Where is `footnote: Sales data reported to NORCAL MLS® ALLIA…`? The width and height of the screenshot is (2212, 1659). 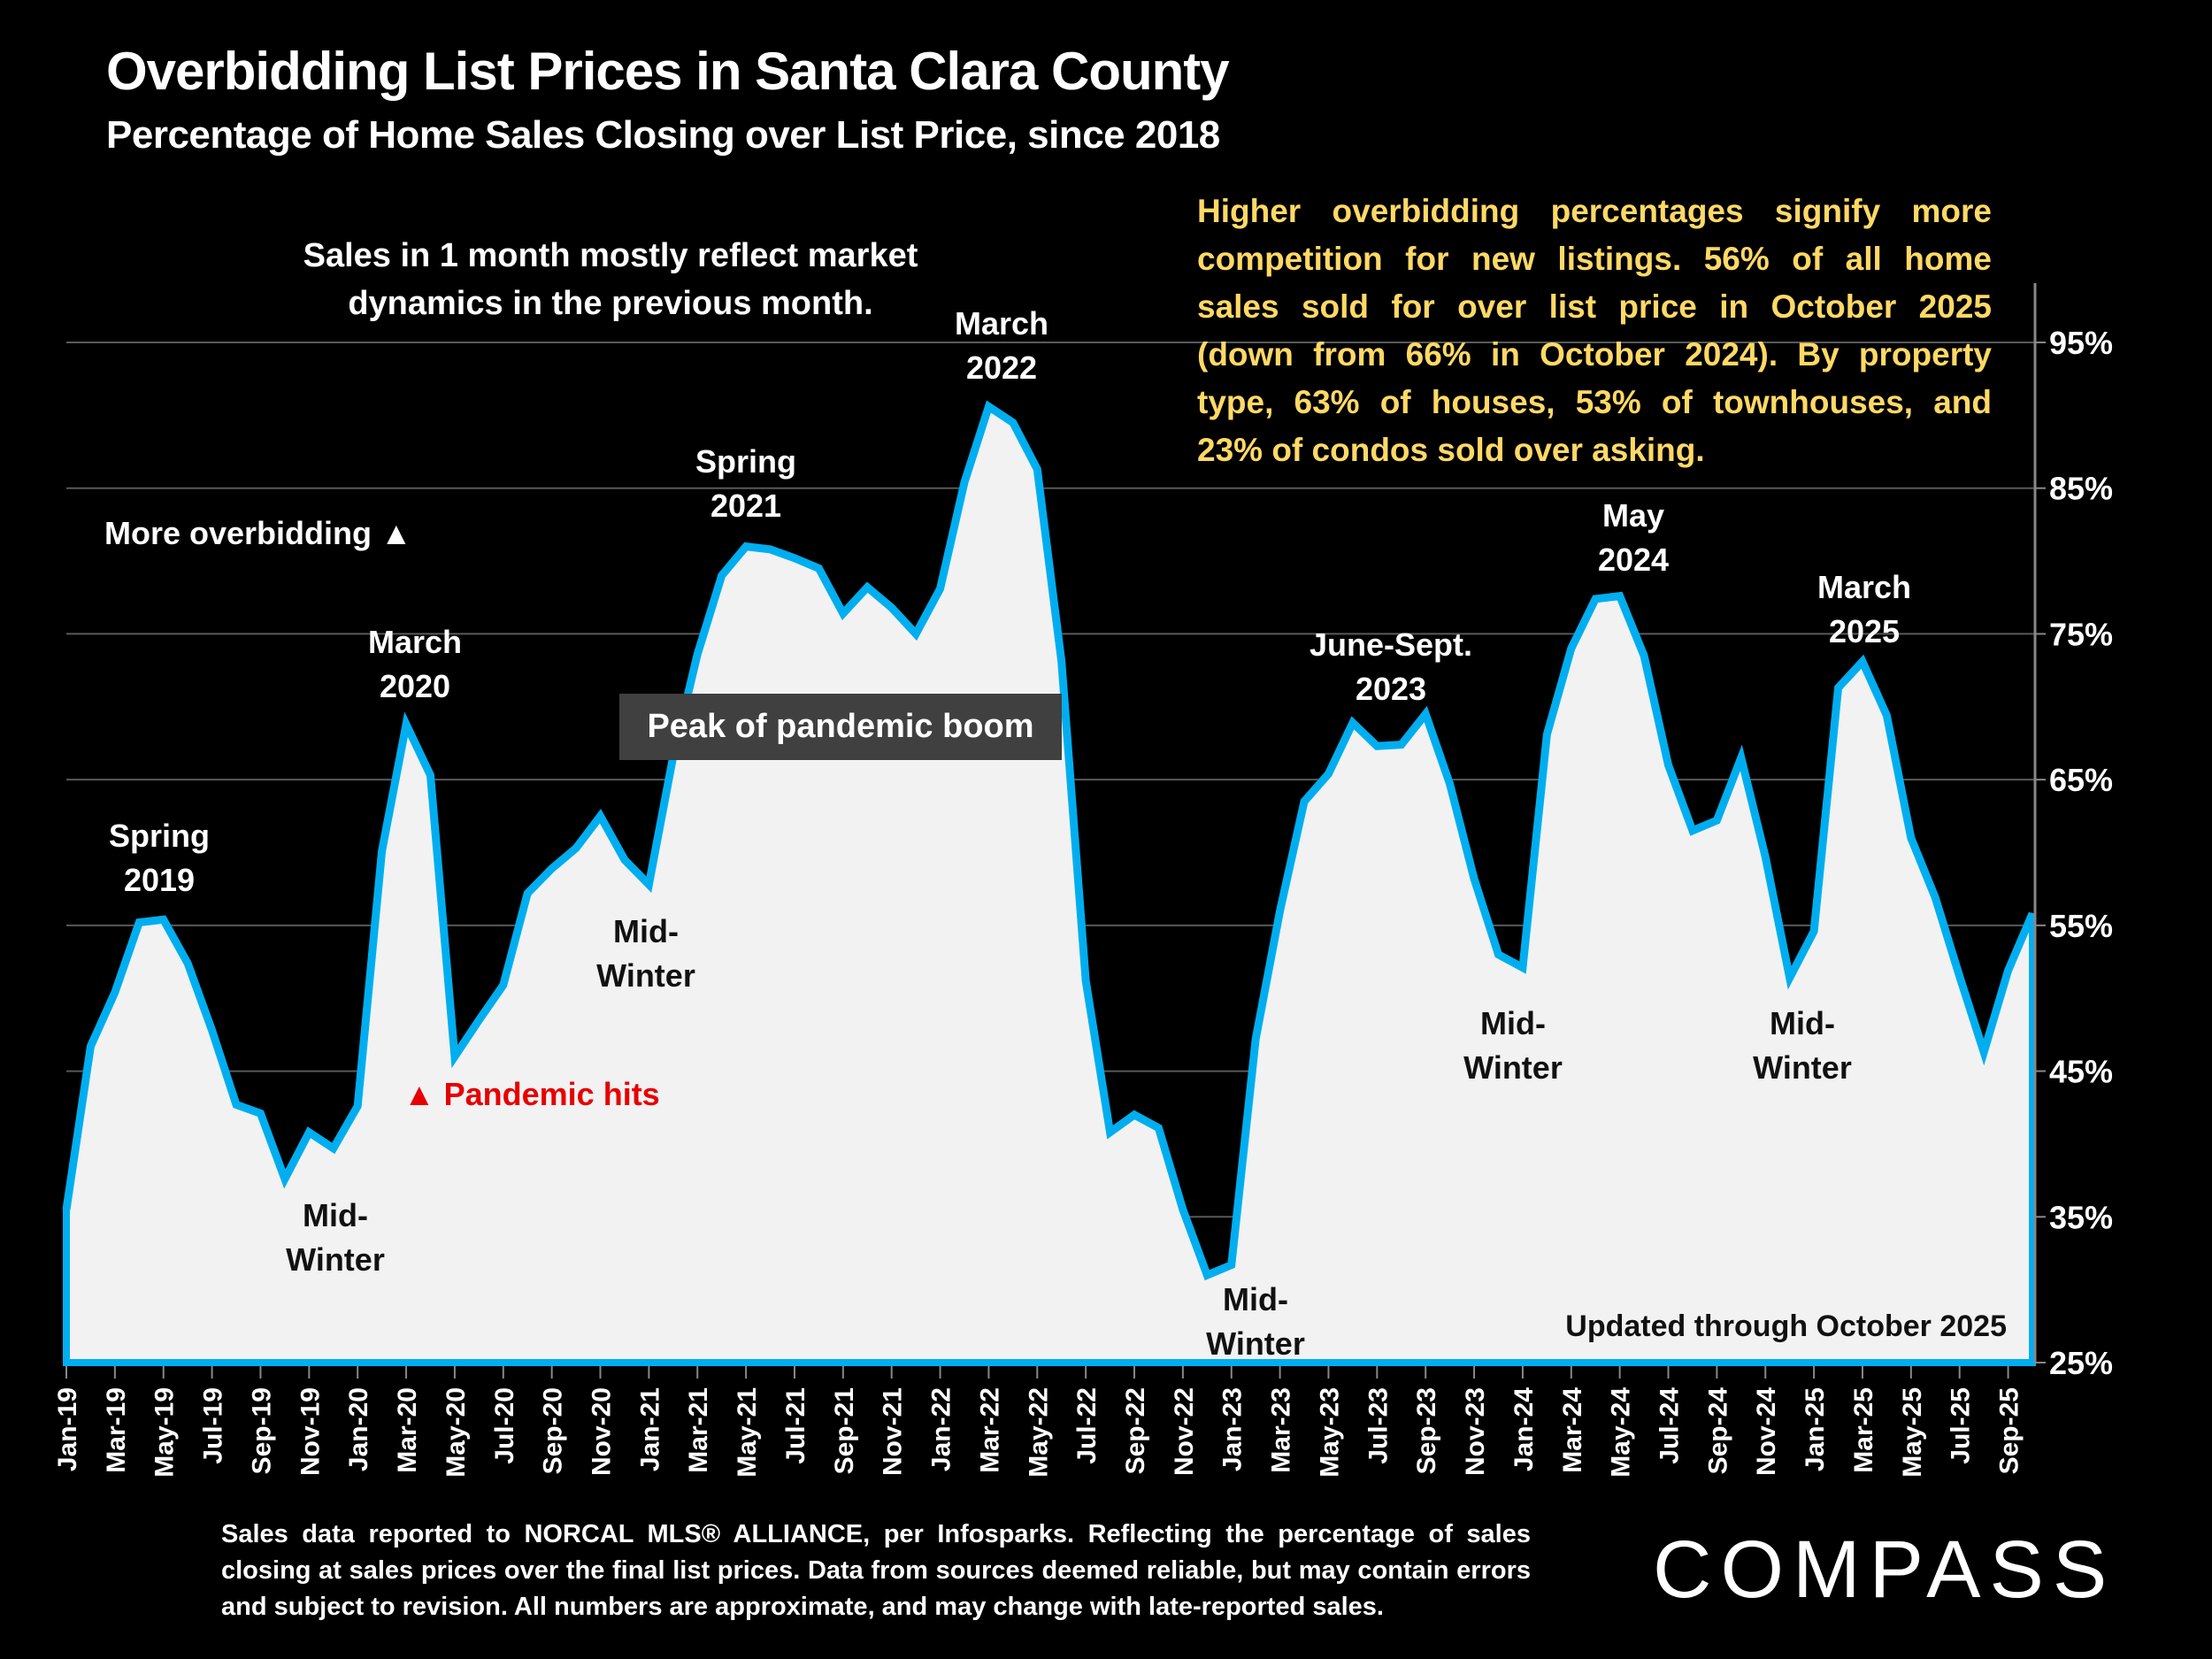 footnote: Sales data reported to NORCAL MLS® ALLIA… is located at coordinates (876, 1570).